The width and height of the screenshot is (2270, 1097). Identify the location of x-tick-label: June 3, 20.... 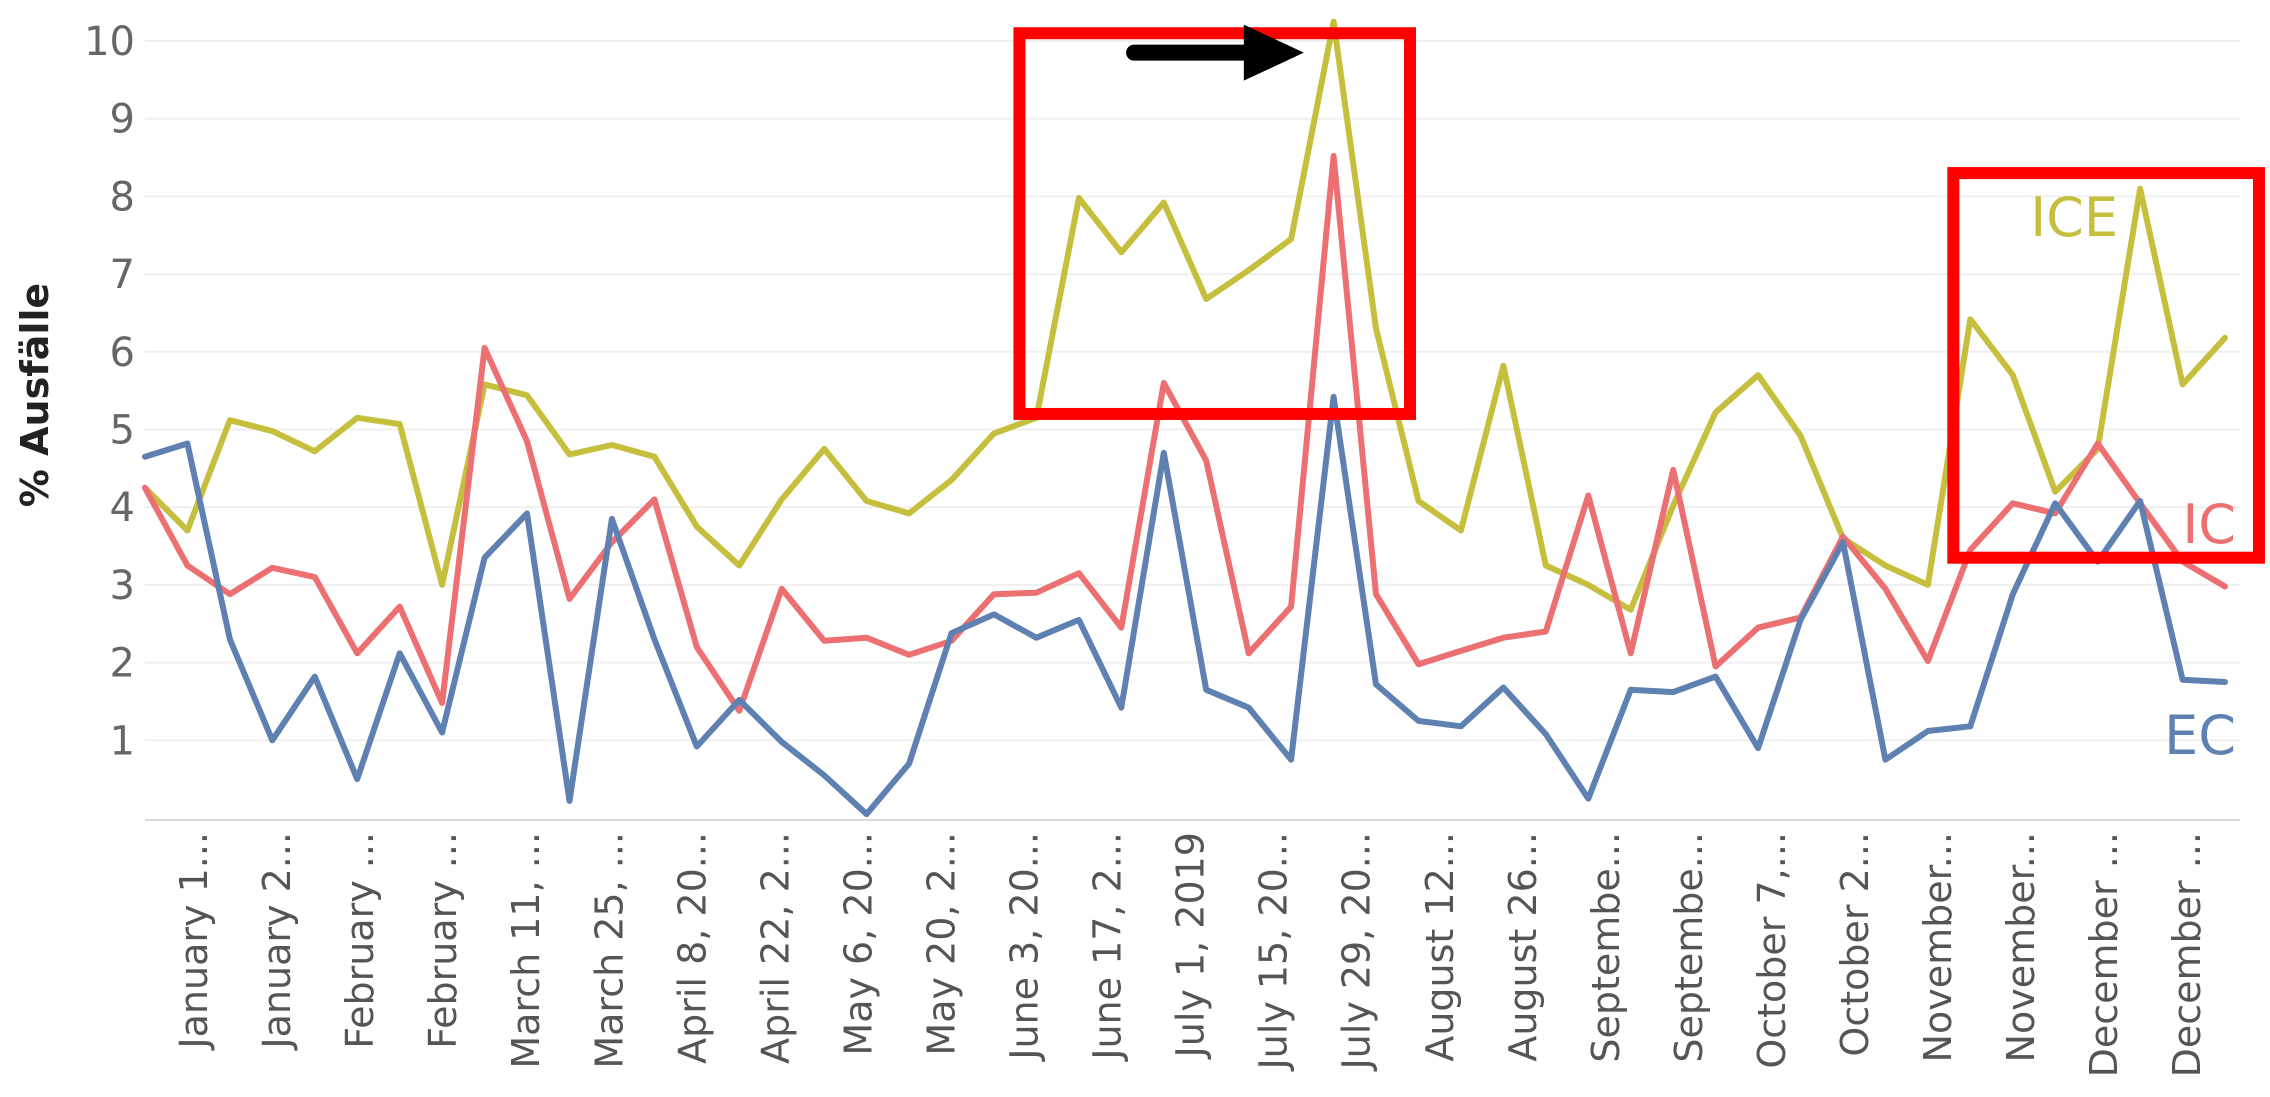
(1025, 947).